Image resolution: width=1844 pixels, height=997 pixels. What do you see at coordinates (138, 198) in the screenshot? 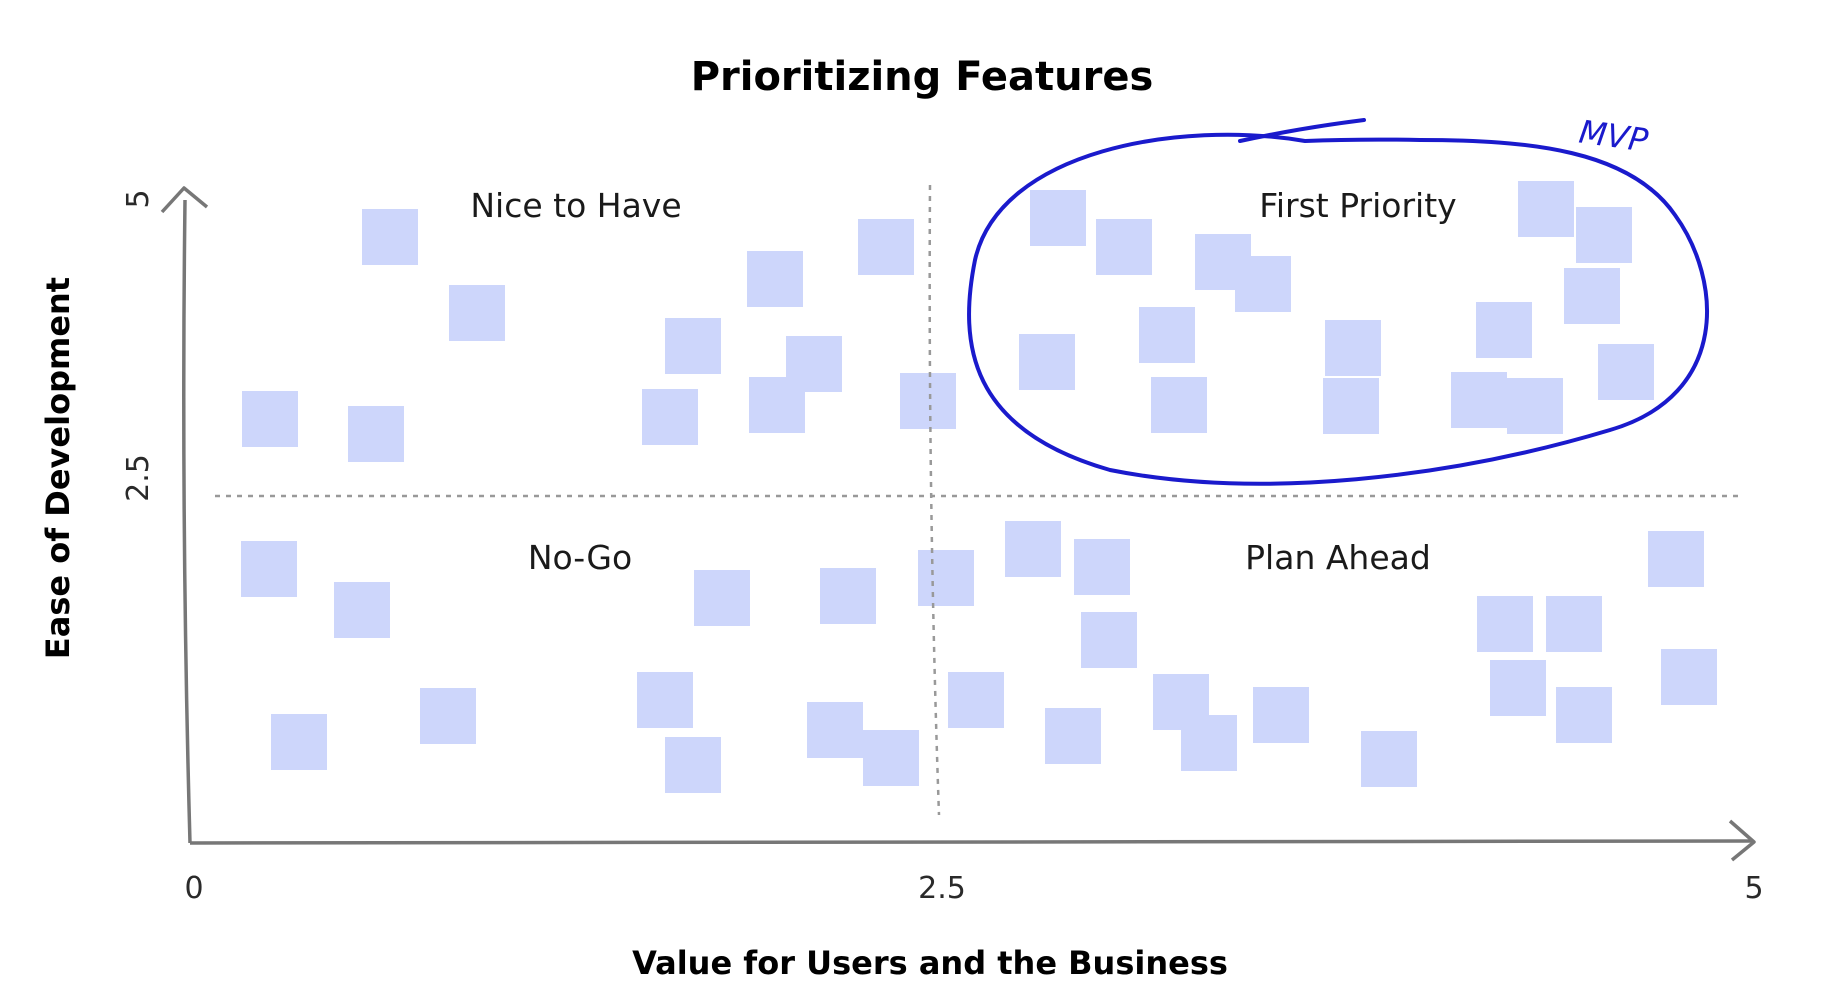
I see `y-tick-5: 5` at bounding box center [138, 198].